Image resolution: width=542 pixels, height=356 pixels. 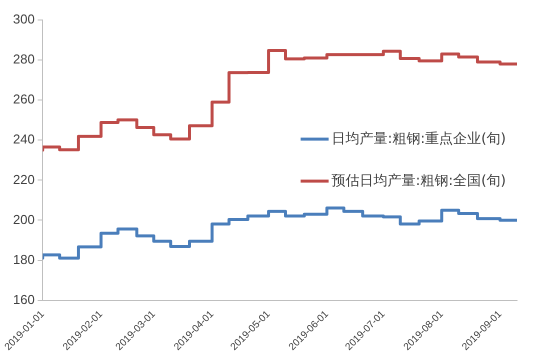 What do you see at coordinates (23, 259) in the screenshot?
I see `y-tick-label: 180` at bounding box center [23, 259].